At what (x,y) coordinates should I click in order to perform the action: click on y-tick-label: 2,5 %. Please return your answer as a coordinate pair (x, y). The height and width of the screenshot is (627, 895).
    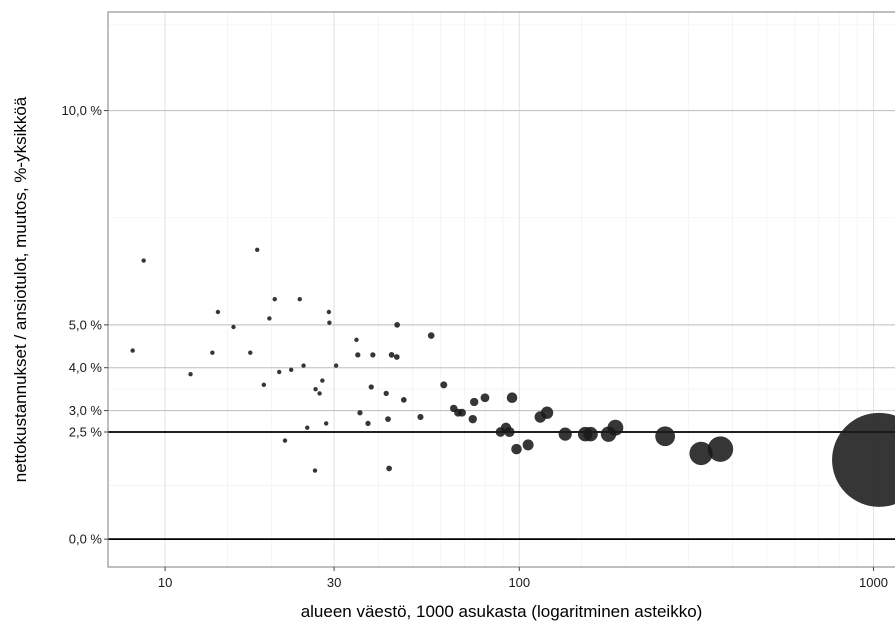
    Looking at the image, I should click on (86, 432).